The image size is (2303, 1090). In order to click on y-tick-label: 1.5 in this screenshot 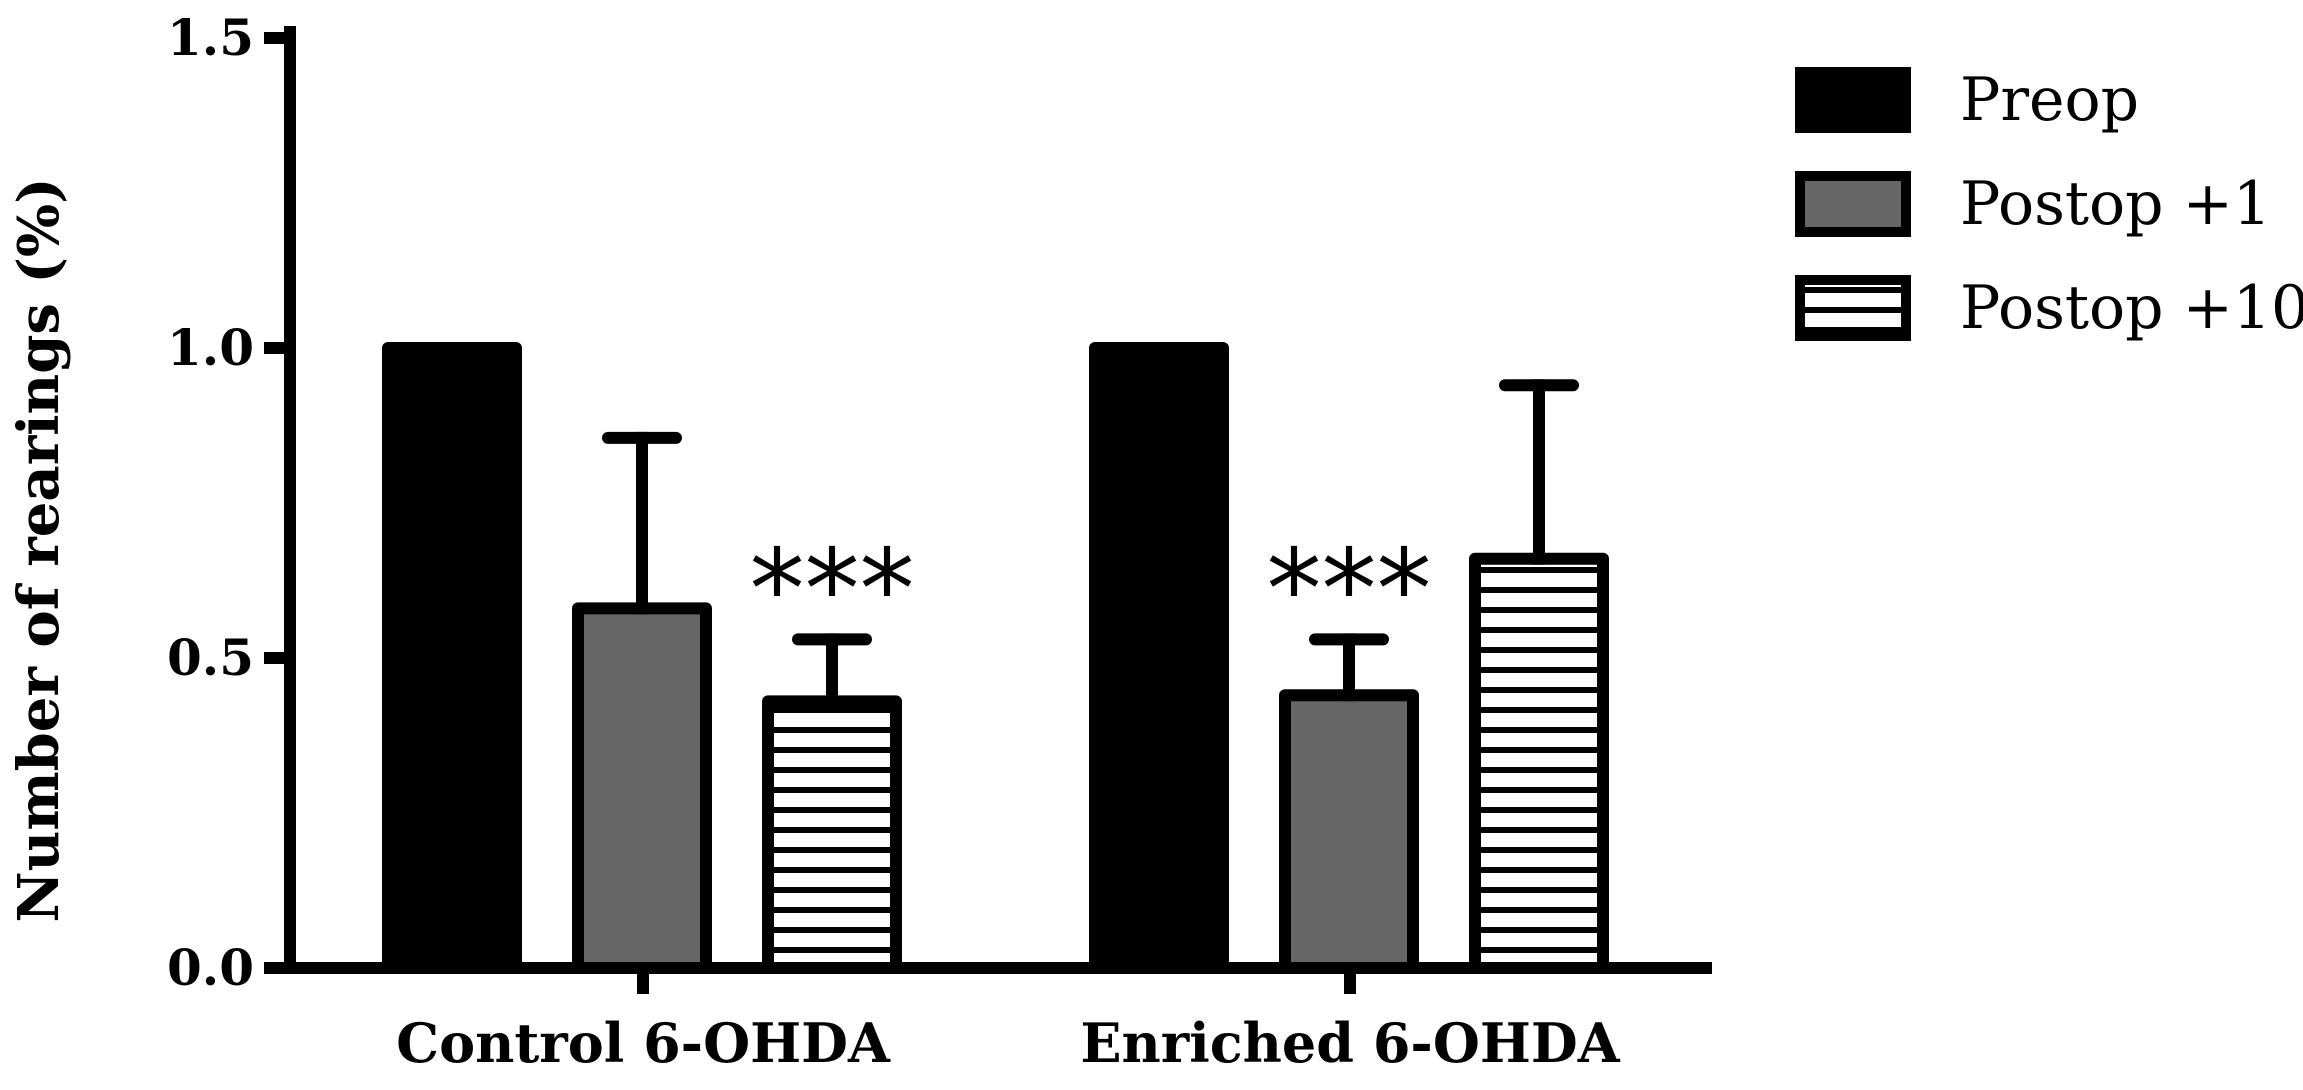, I will do `click(210, 37)`.